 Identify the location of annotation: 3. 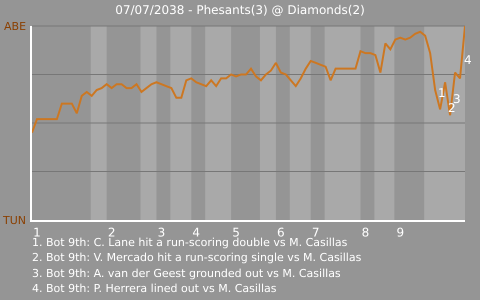
(457, 99).